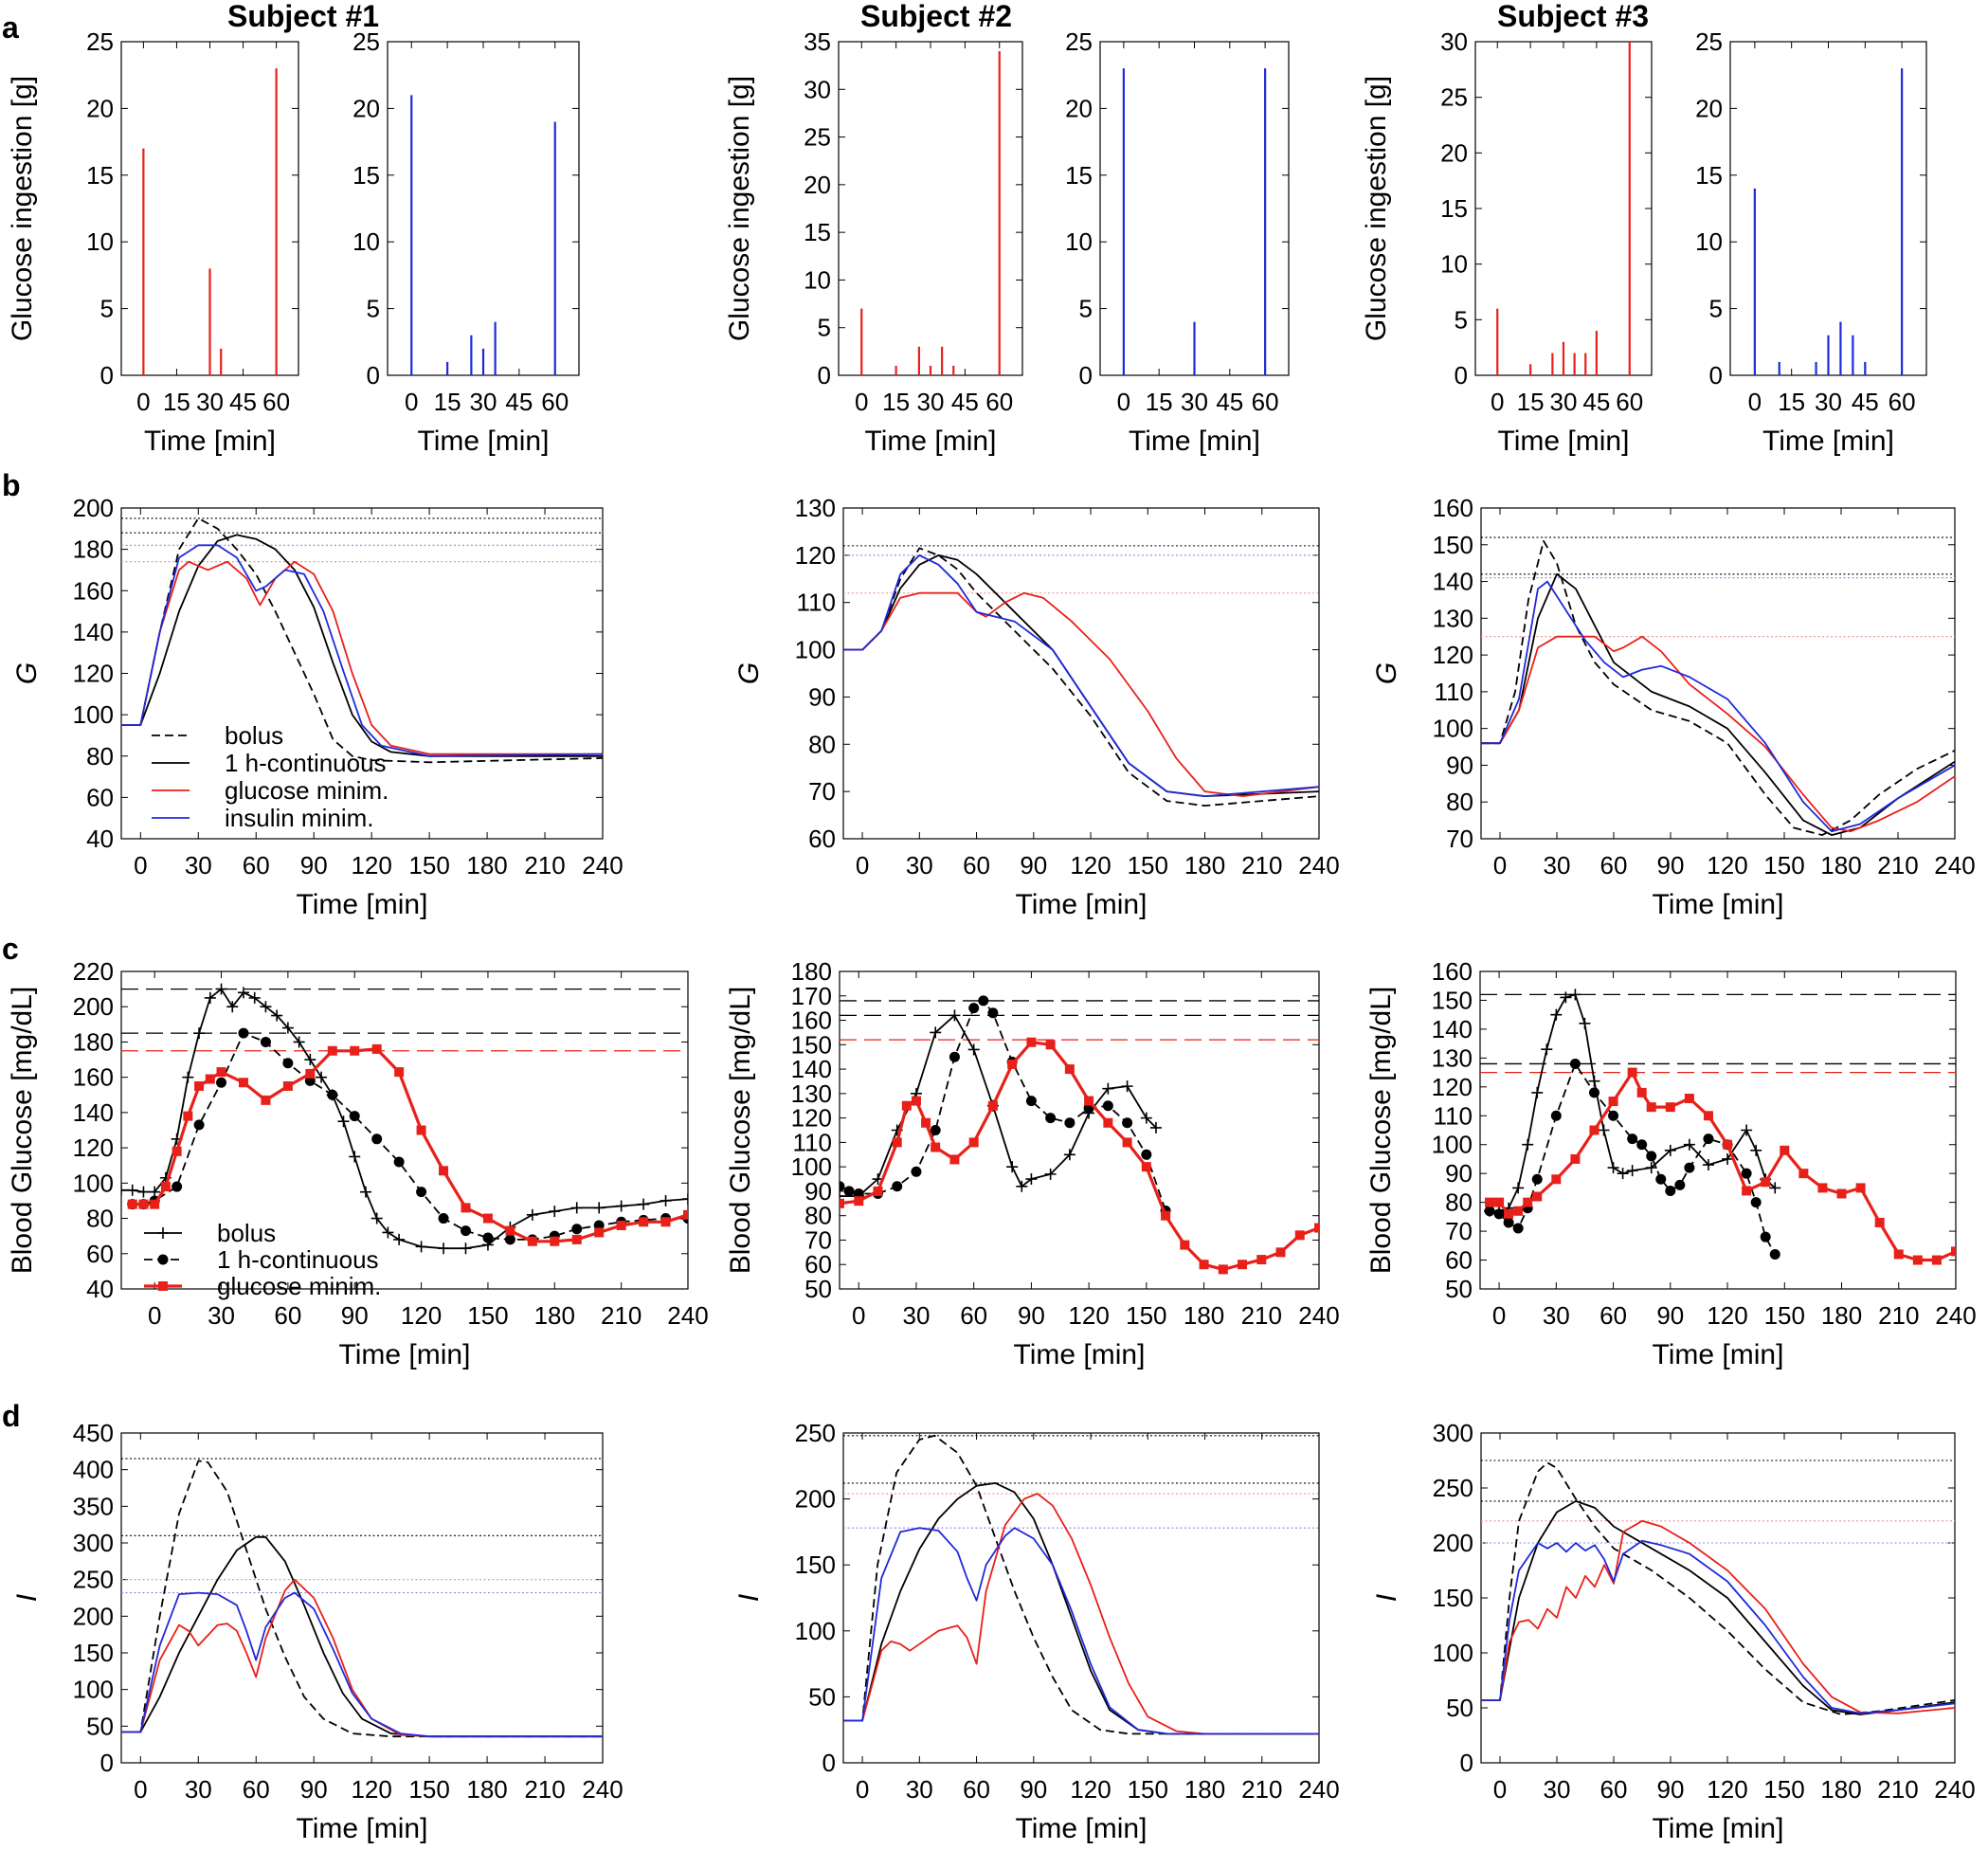 The width and height of the screenshot is (1988, 1850). I want to click on y-tick-label: 130, so click(815, 508).